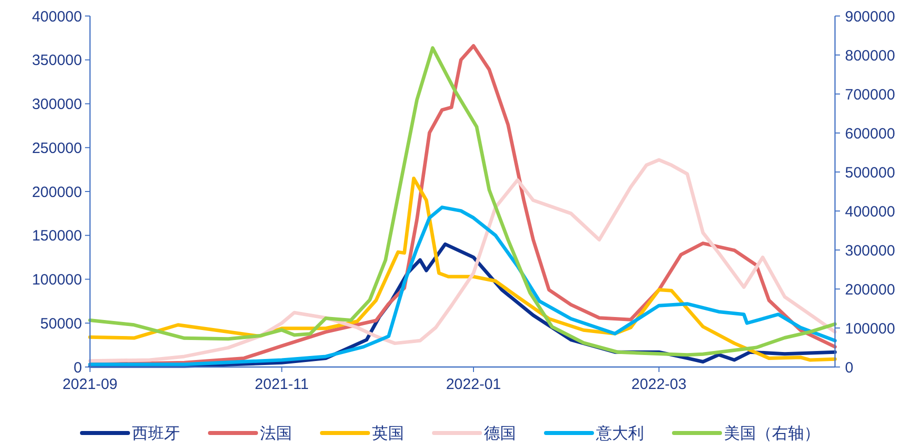  What do you see at coordinates (57, 17) in the screenshot?
I see `y-tick-label: 400000` at bounding box center [57, 17].